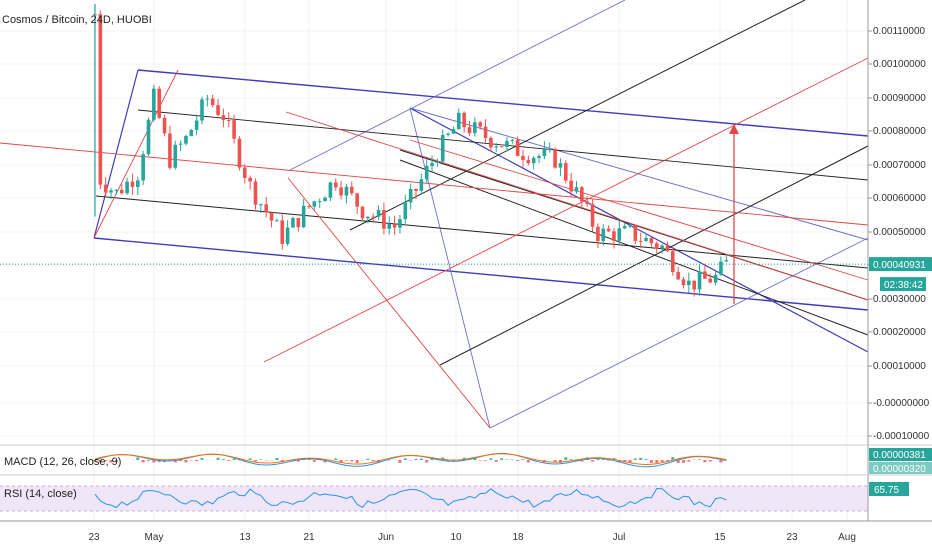 The height and width of the screenshot is (550, 932). Describe the element at coordinates (410, 459) in the screenshot. I see `signal-line` at that location.